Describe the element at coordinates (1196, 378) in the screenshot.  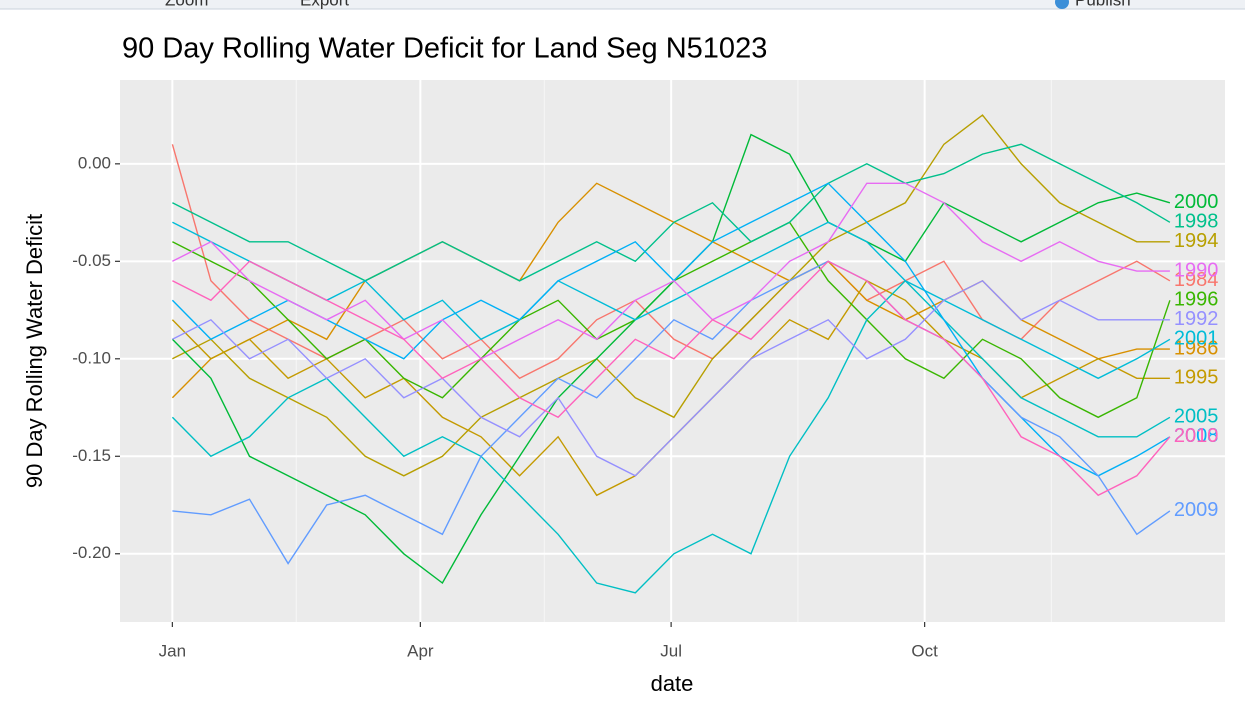
I see `series-label: 1995` at that location.